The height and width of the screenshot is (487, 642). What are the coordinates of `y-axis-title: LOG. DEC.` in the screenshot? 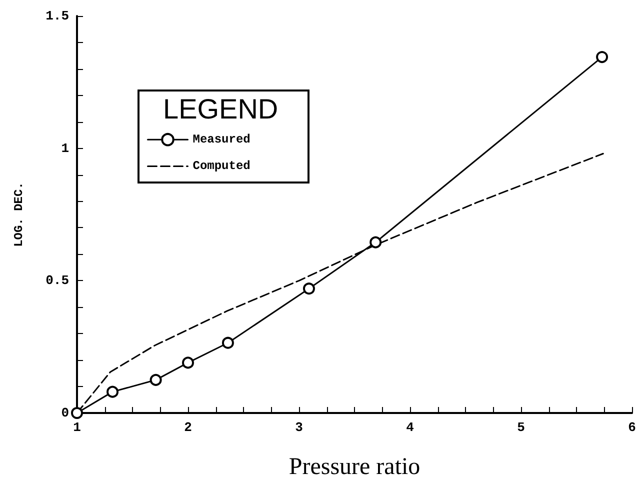 It's located at (19, 214).